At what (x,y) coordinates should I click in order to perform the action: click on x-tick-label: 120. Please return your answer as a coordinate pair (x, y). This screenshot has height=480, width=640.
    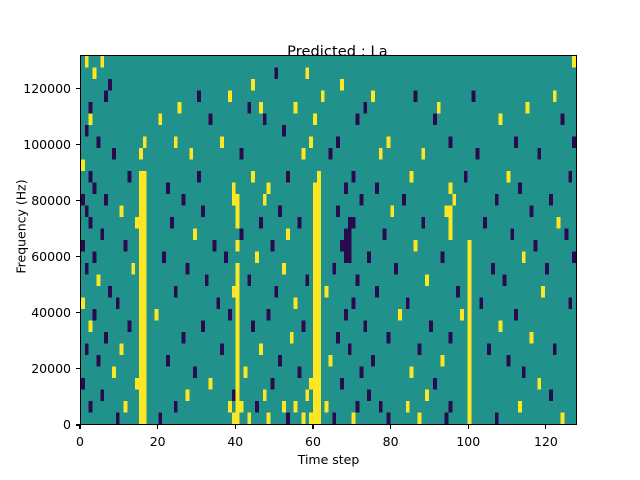
    Looking at the image, I should click on (546, 440).